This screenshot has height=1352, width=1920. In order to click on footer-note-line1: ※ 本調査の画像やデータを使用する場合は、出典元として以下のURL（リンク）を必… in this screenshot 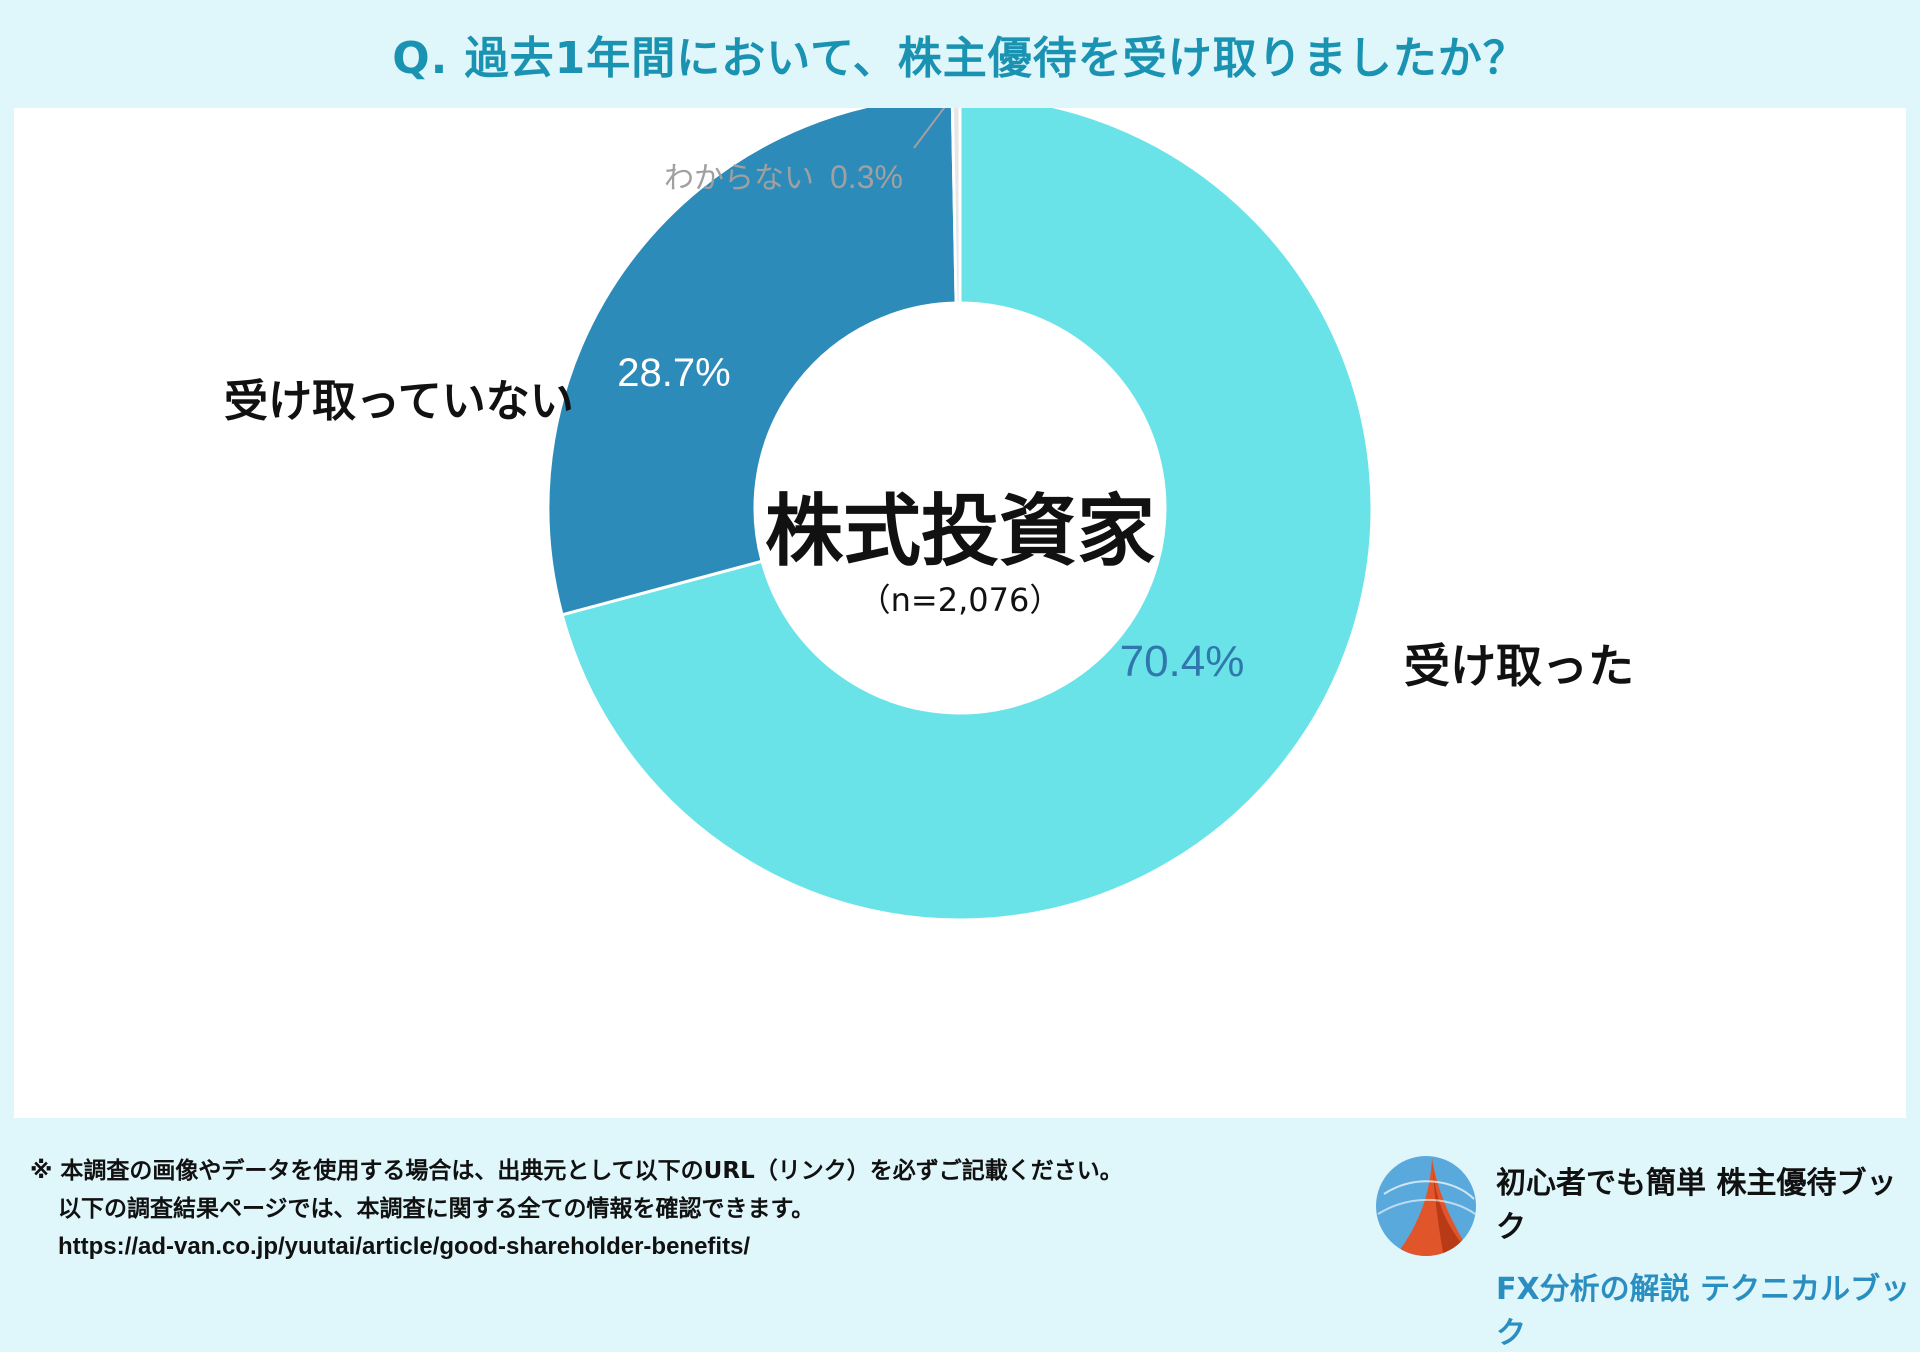, I will do `click(576, 1171)`.